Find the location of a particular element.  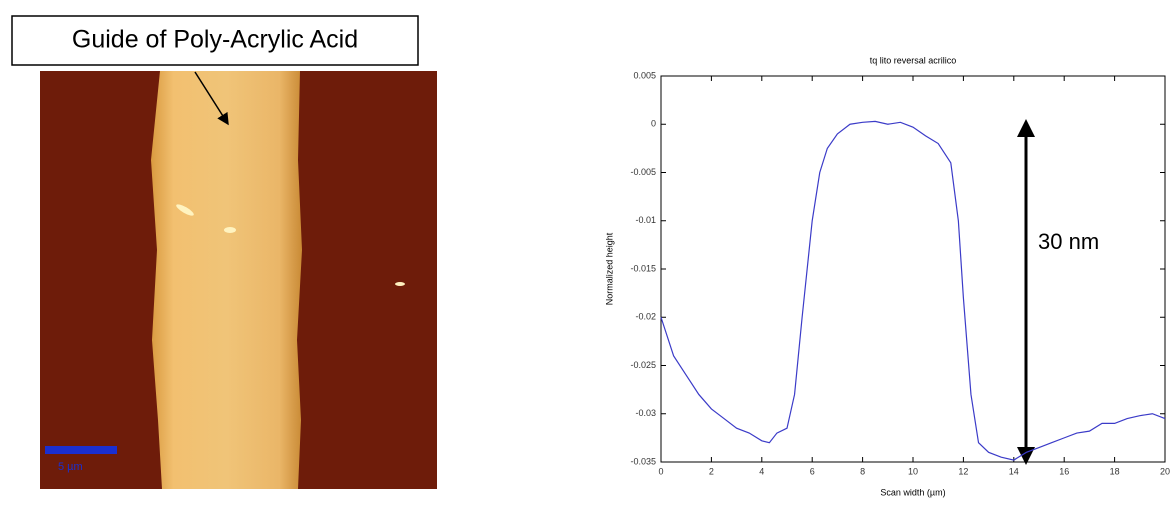

x-tick-label: 20 is located at coordinates (1165, 471).